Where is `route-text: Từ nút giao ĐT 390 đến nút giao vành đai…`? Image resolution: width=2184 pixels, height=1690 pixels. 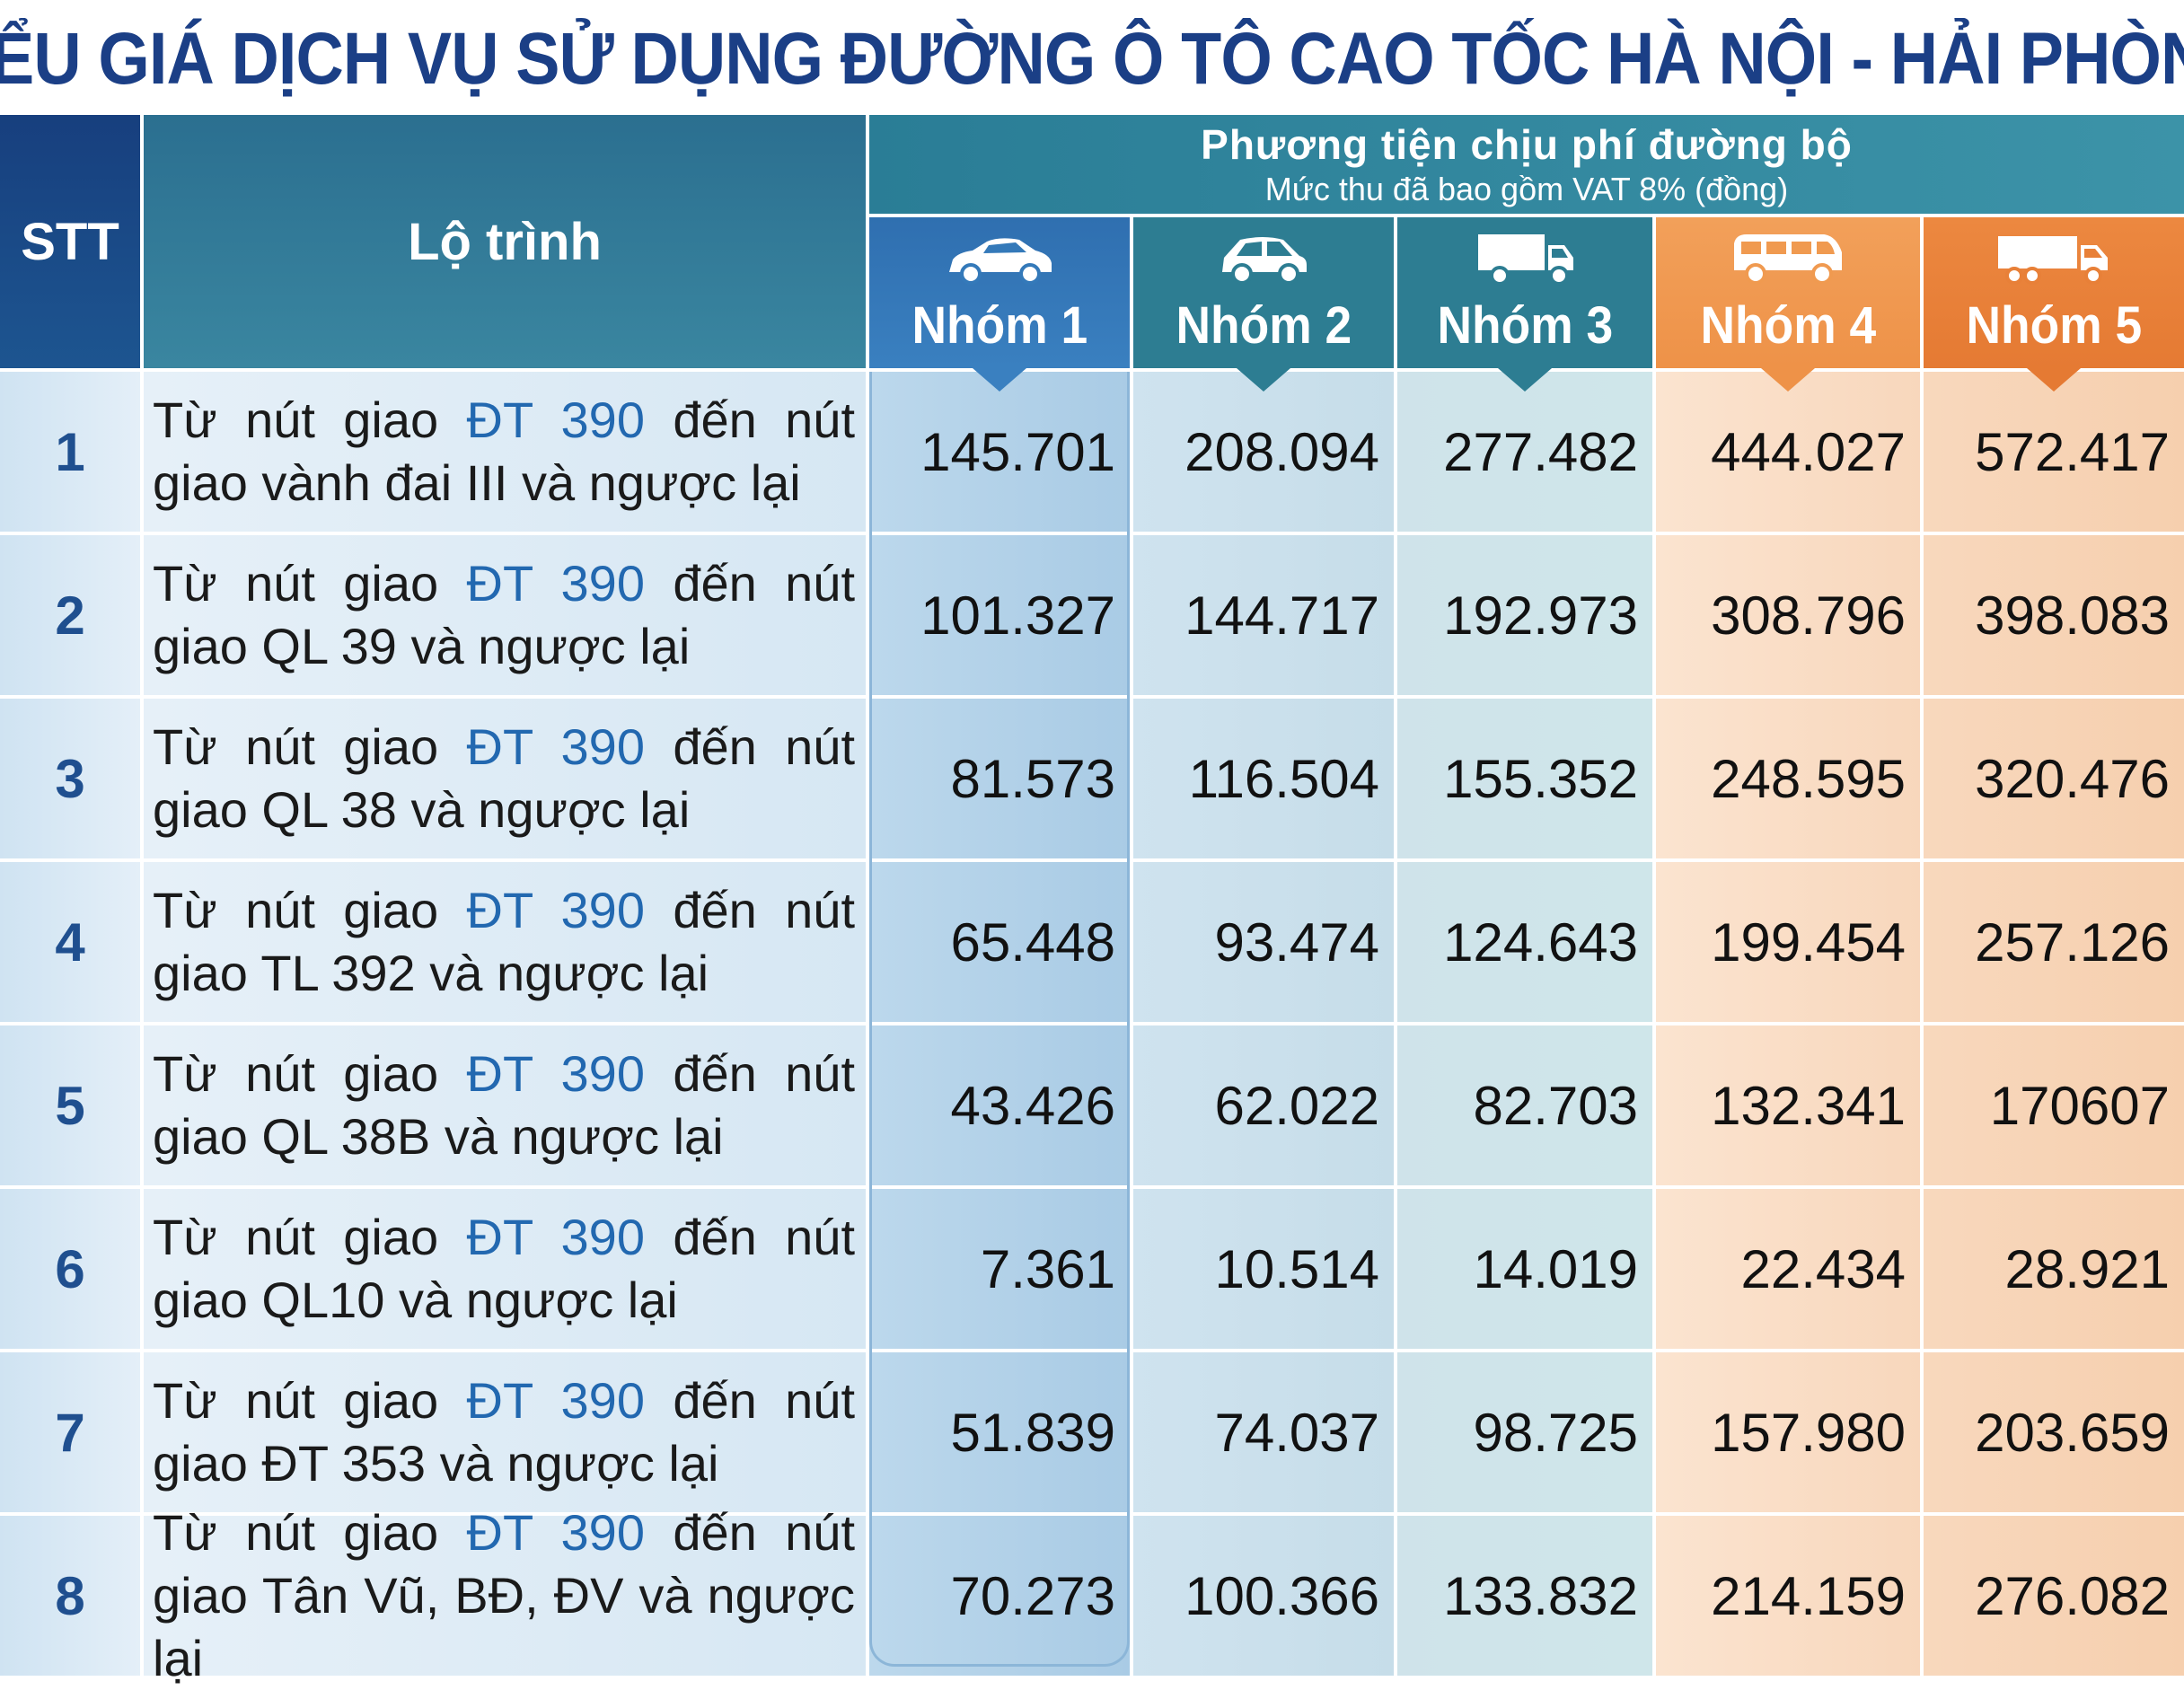
route-text: Từ nút giao ĐT 390 đến nút giao vành đai… is located at coordinates (504, 452).